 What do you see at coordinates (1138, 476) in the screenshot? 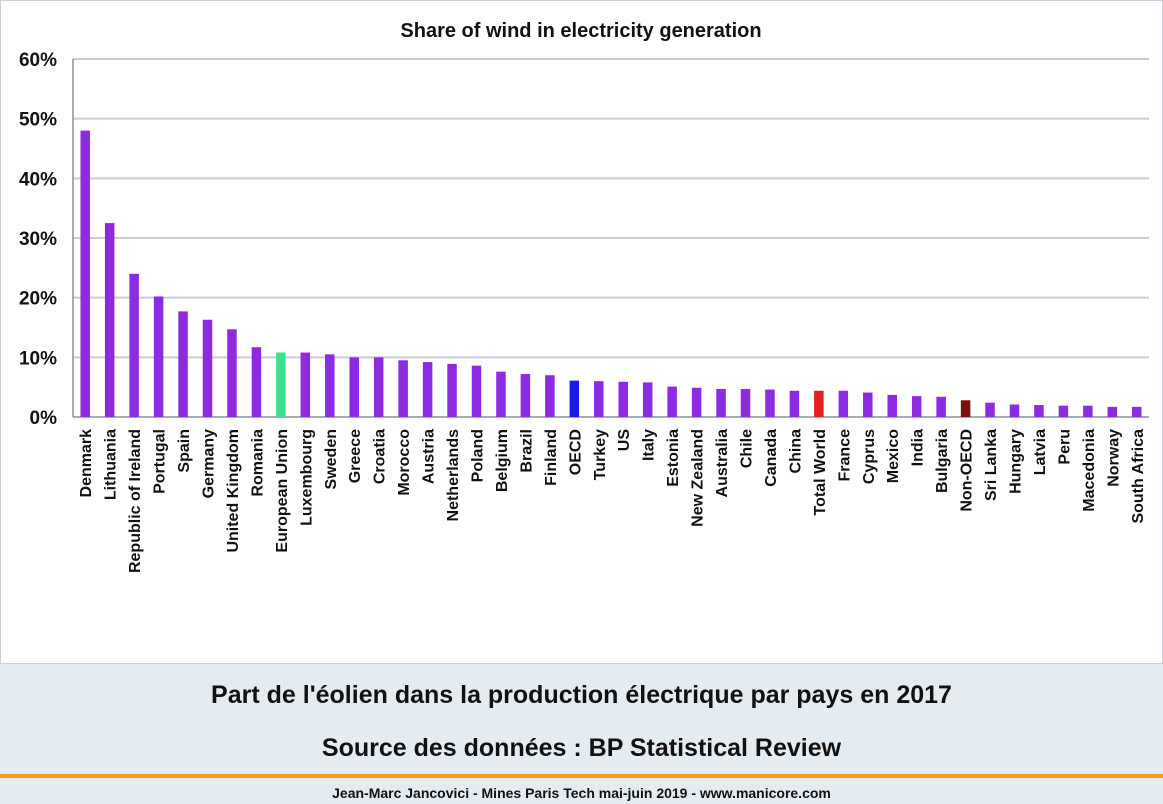
I see `x-tick-label: South Africa` at bounding box center [1138, 476].